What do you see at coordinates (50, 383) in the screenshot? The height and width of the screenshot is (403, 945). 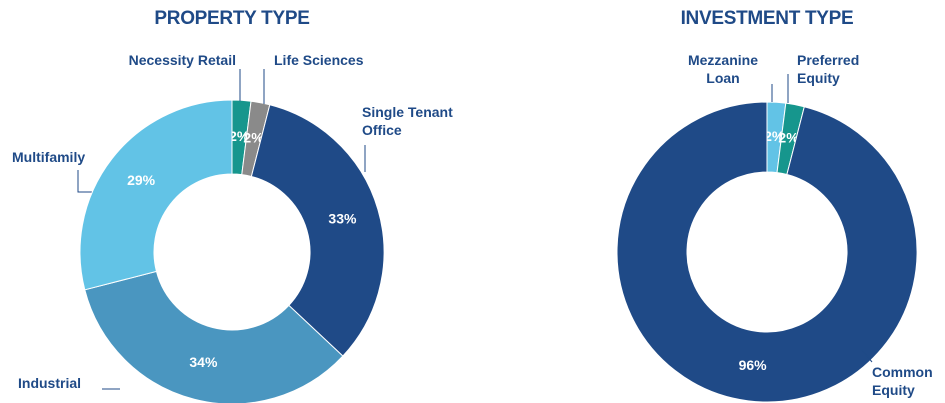 I see `category-label: Industrial` at bounding box center [50, 383].